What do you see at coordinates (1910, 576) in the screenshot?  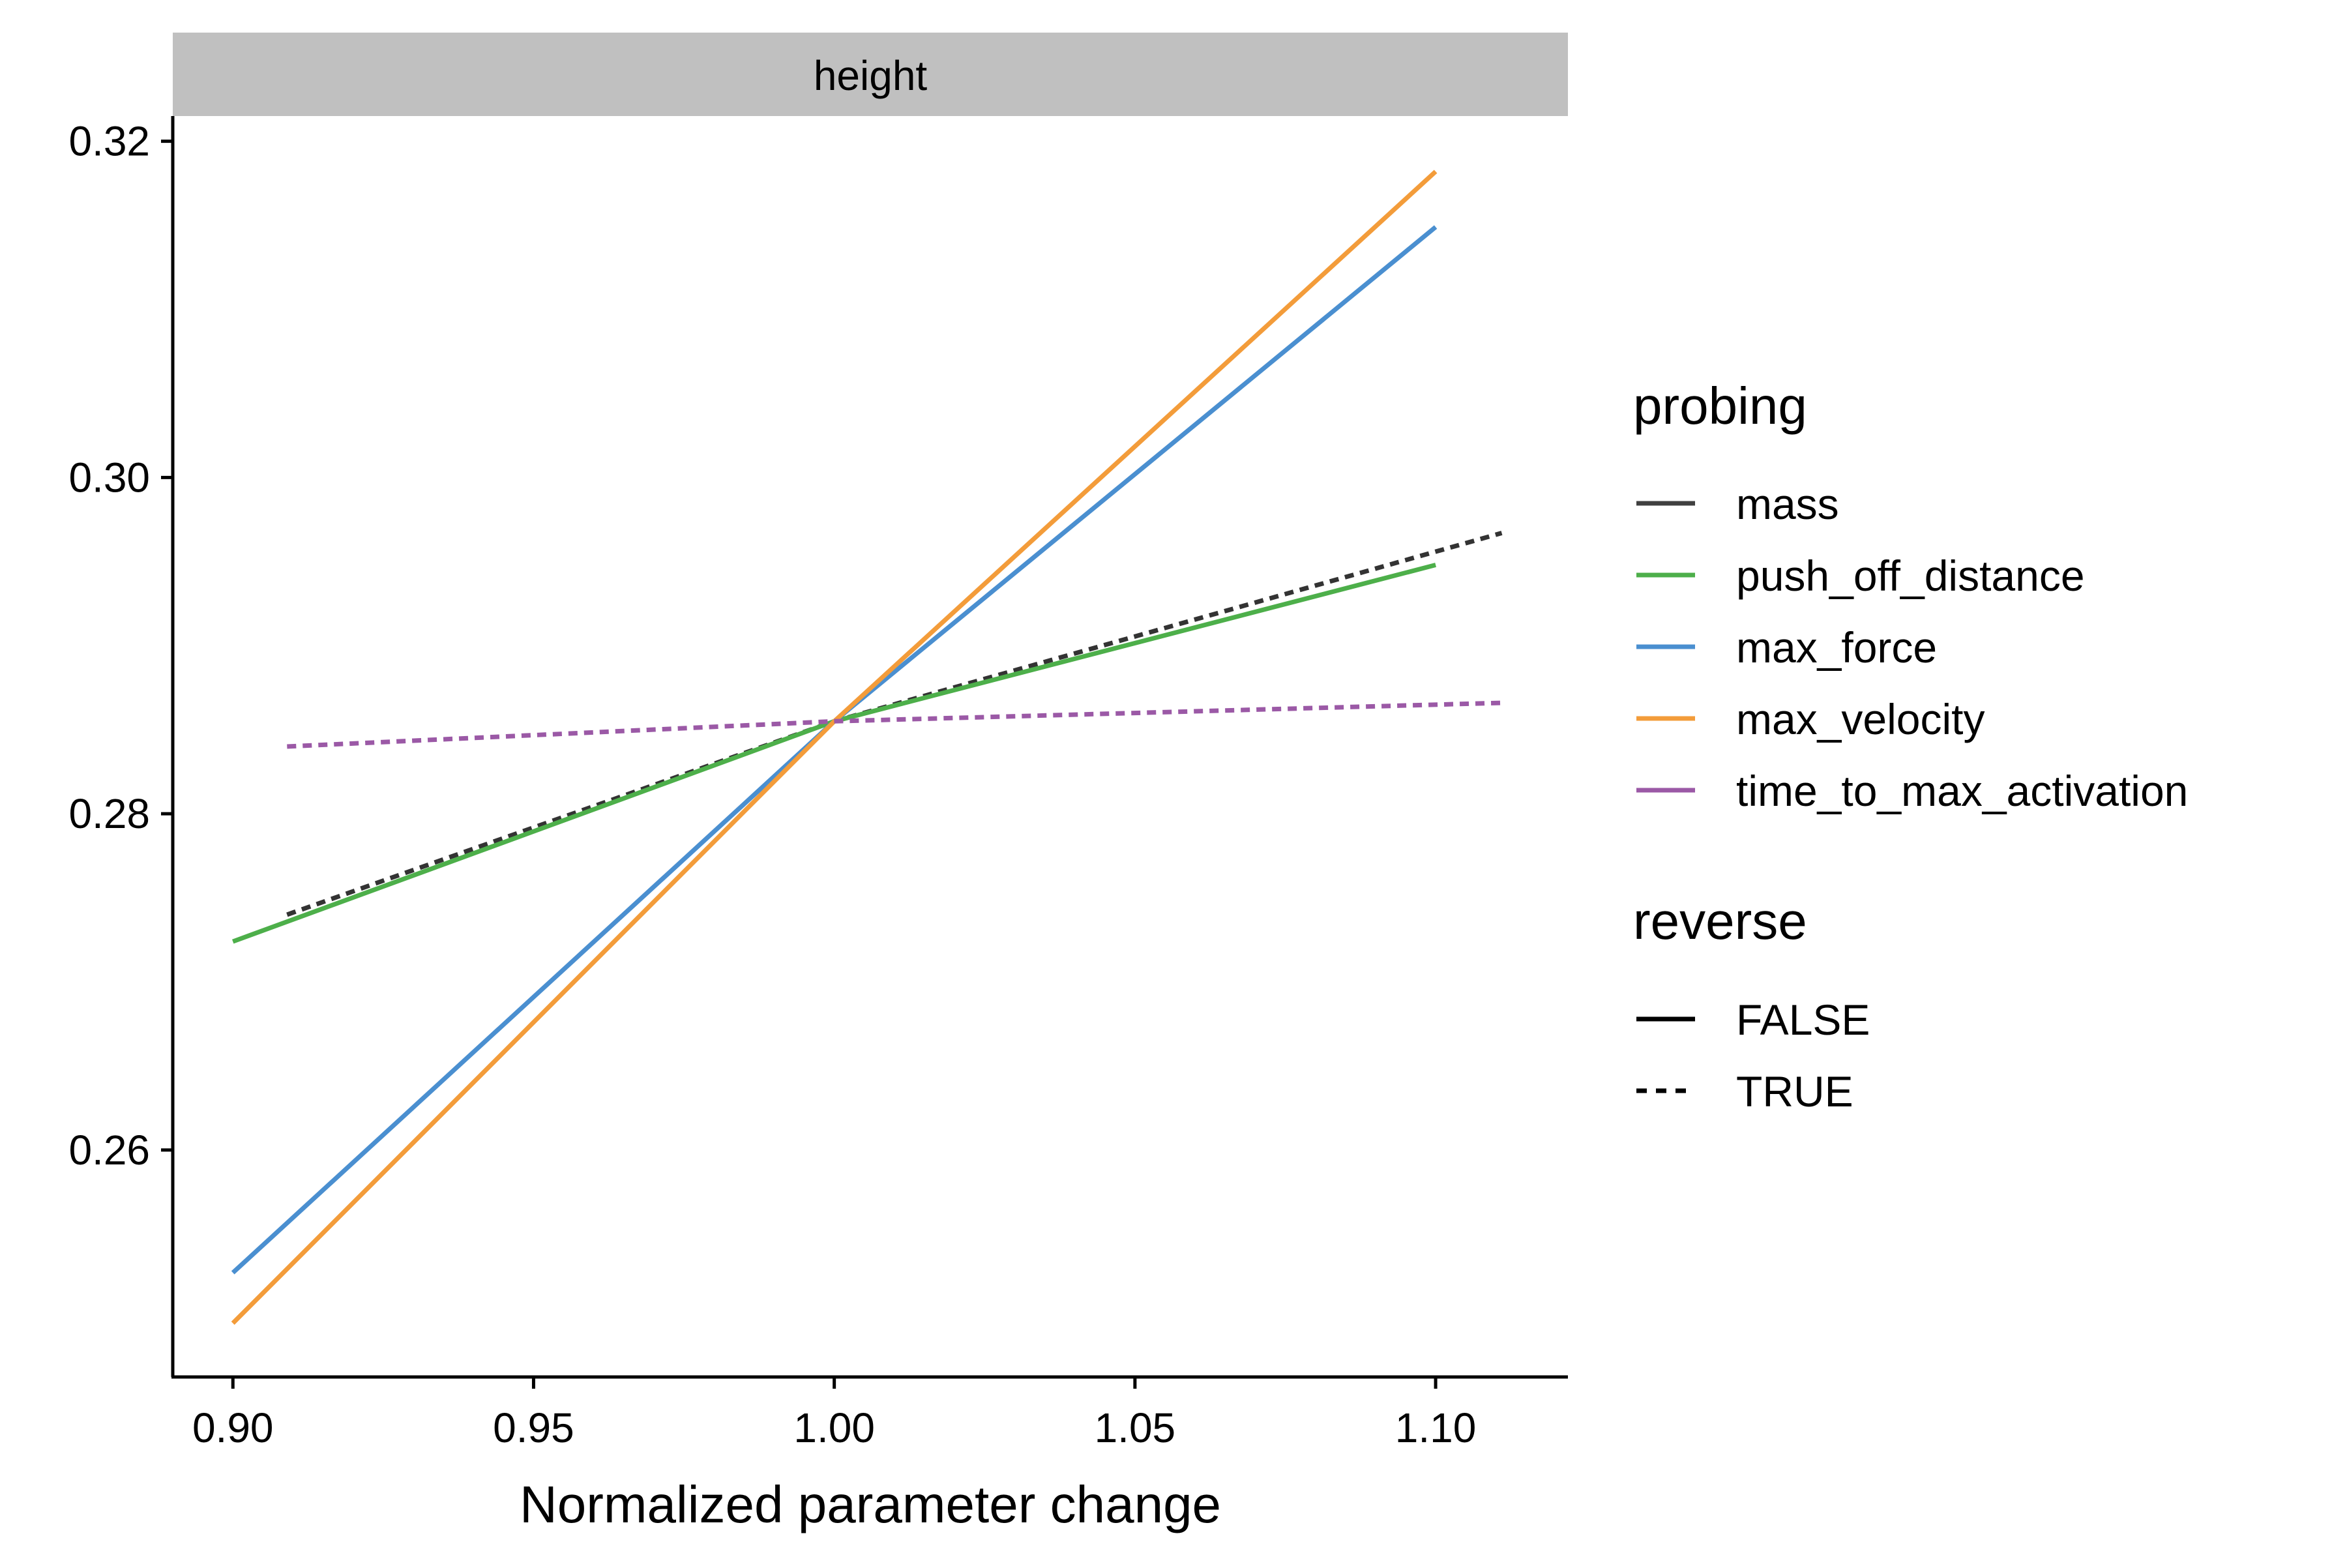 I see `legend-label-push-off-distance: push_off_distance` at bounding box center [1910, 576].